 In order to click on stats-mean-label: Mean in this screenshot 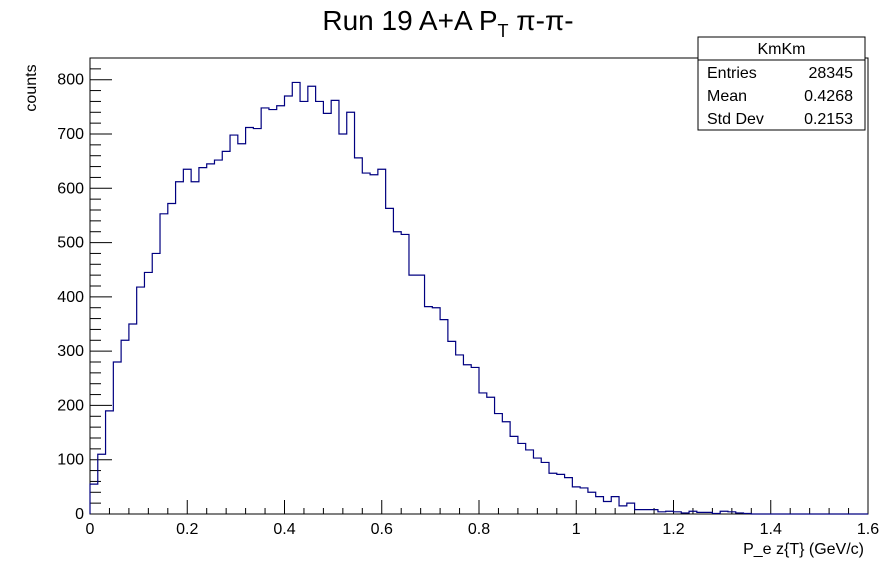, I will do `click(727, 96)`.